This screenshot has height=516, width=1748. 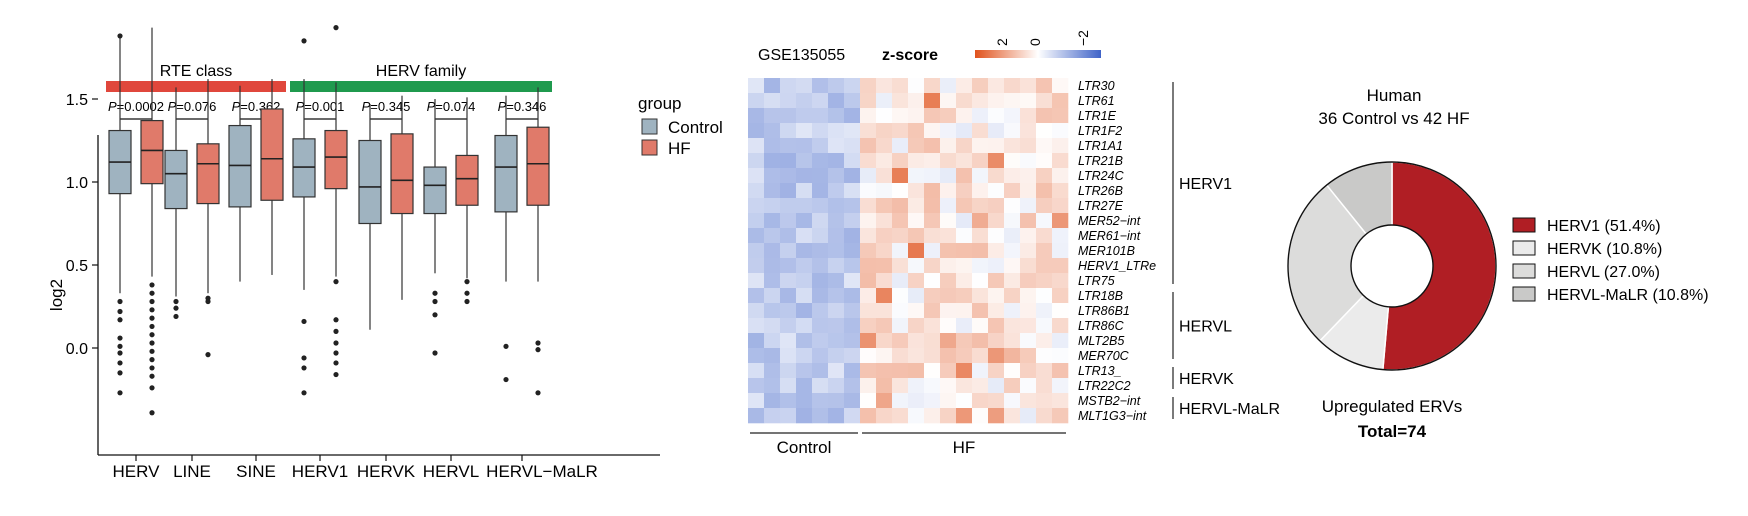 What do you see at coordinates (136, 106) in the screenshot?
I see `p-value-label: P=0.0002` at bounding box center [136, 106].